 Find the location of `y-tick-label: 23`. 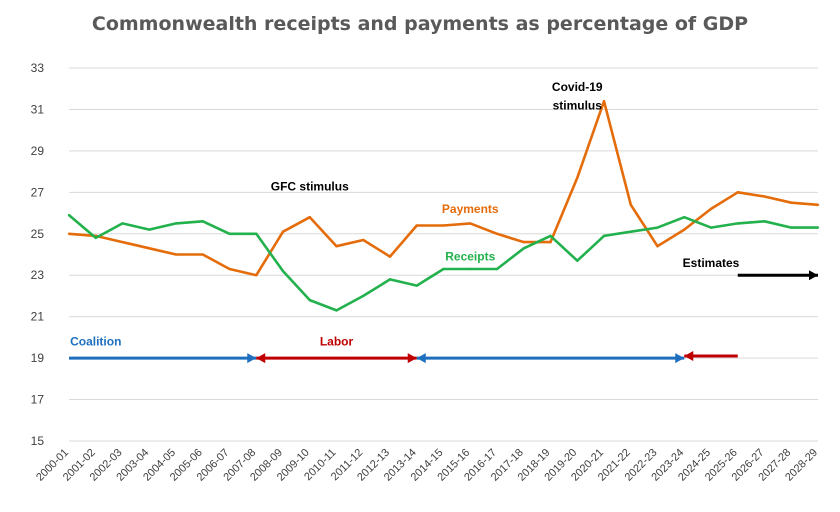

y-tick-label: 23 is located at coordinates (38, 275).